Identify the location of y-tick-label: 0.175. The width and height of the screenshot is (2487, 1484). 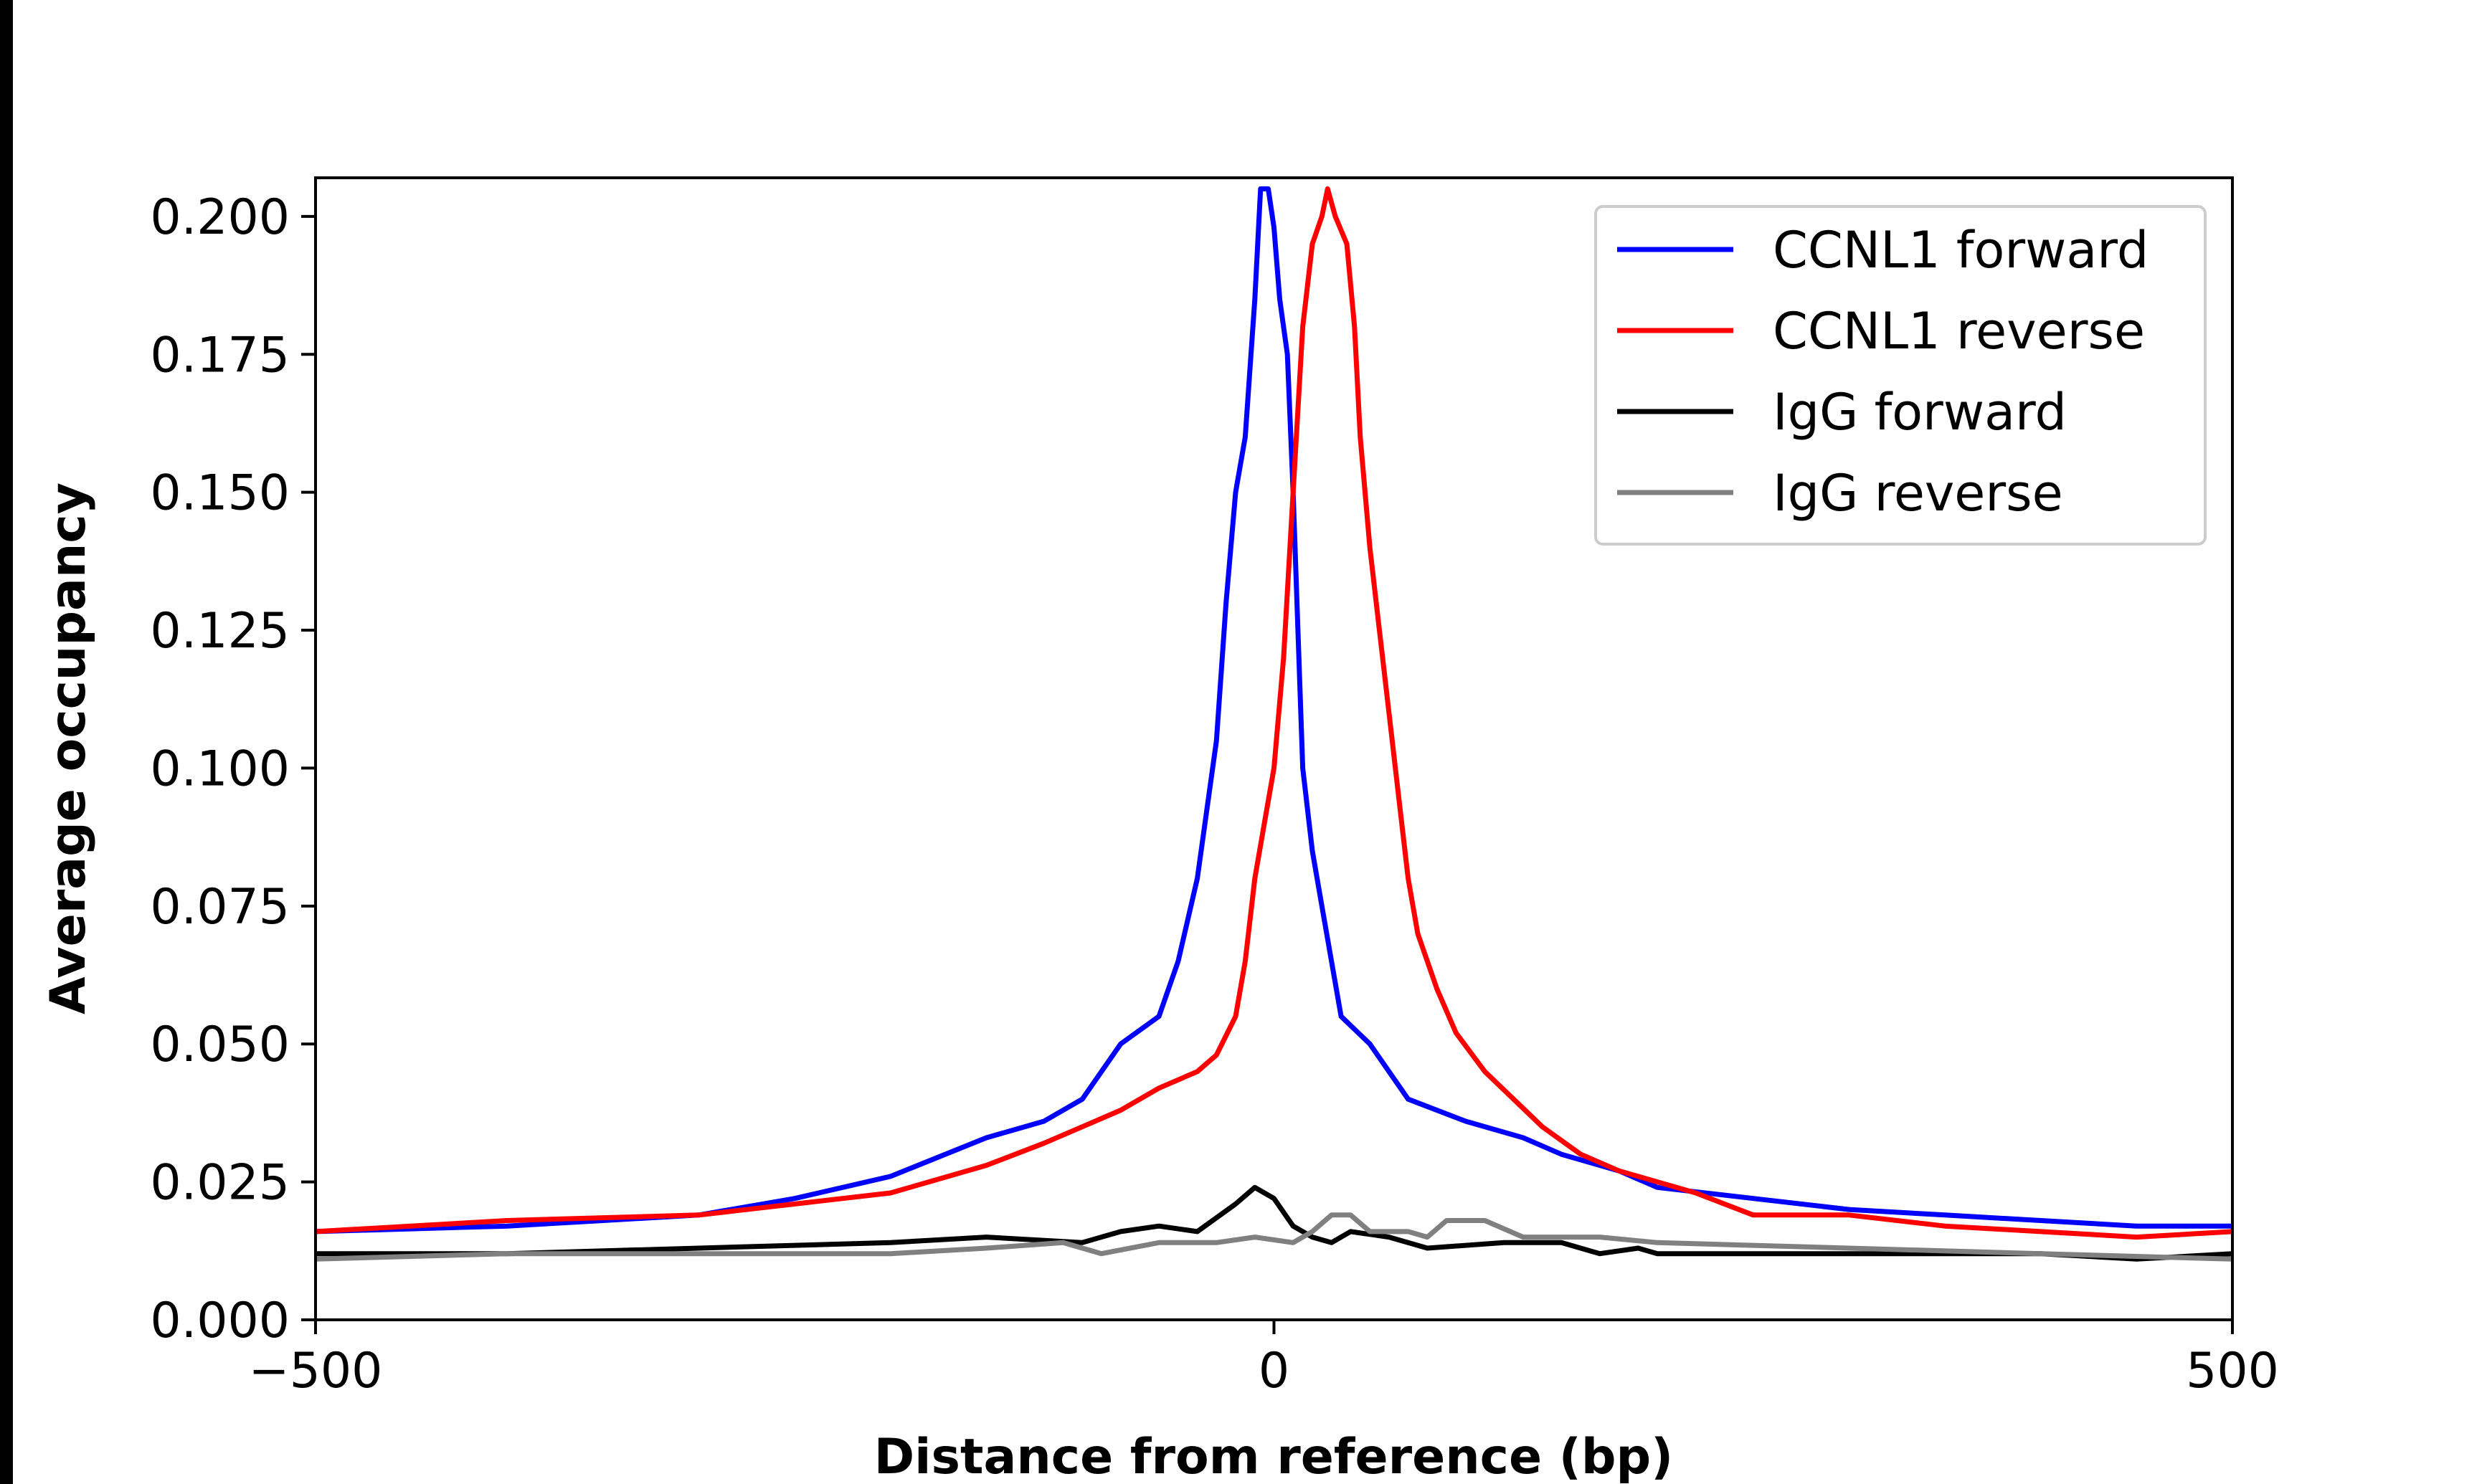
(220, 356).